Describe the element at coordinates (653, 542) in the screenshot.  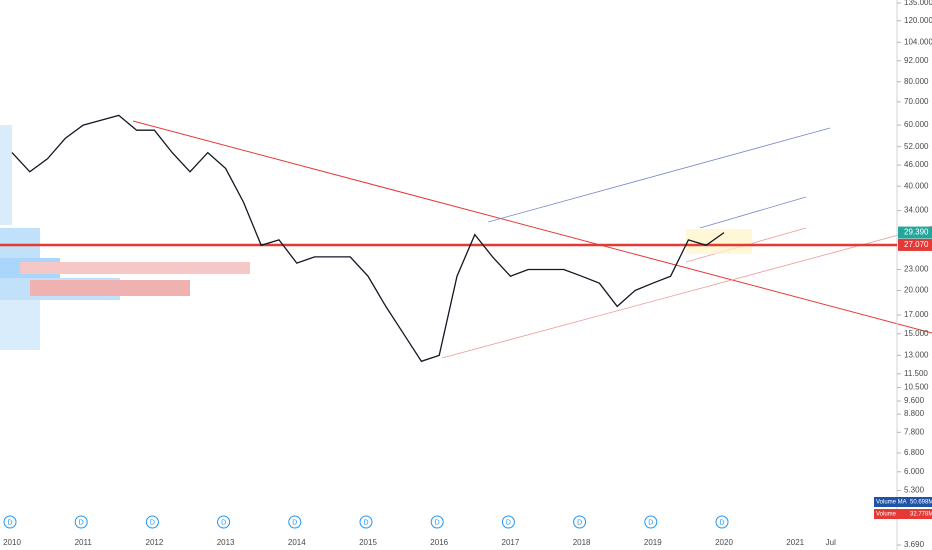
I see `x-tick-label: 2019` at that location.